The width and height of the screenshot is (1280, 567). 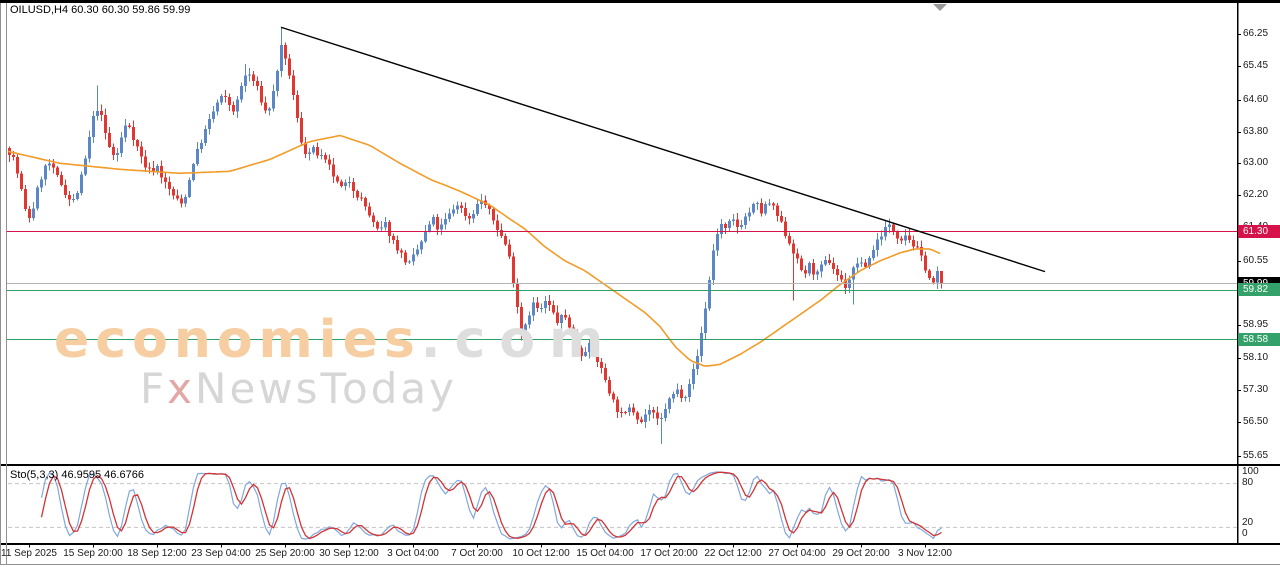 I want to click on date-tick: 17 Oct 20:00, so click(x=669, y=553).